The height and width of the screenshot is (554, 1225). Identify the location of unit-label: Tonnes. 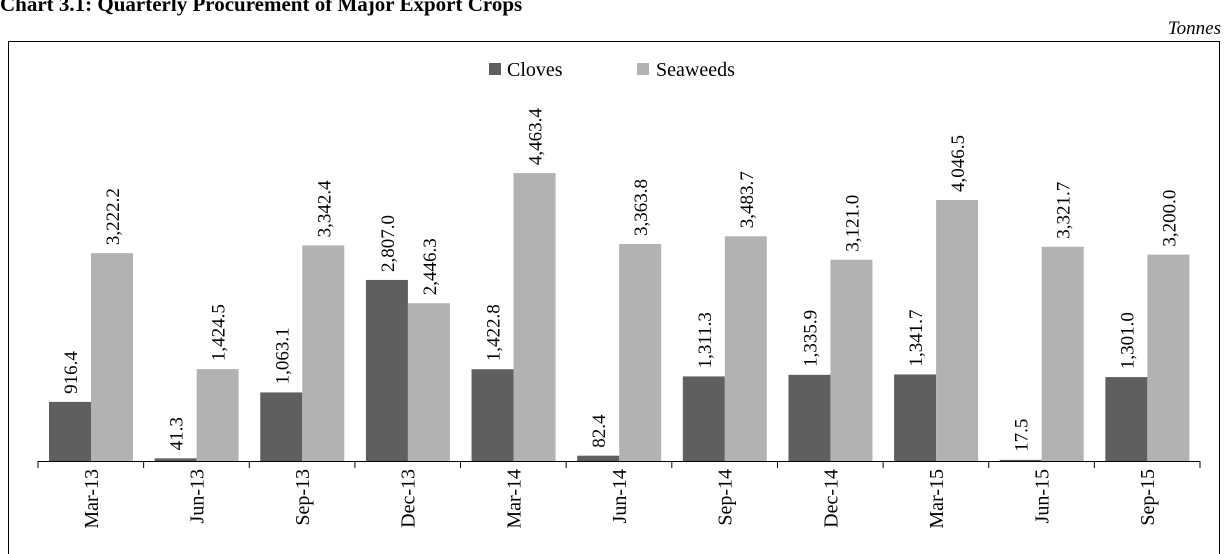
(1194, 28).